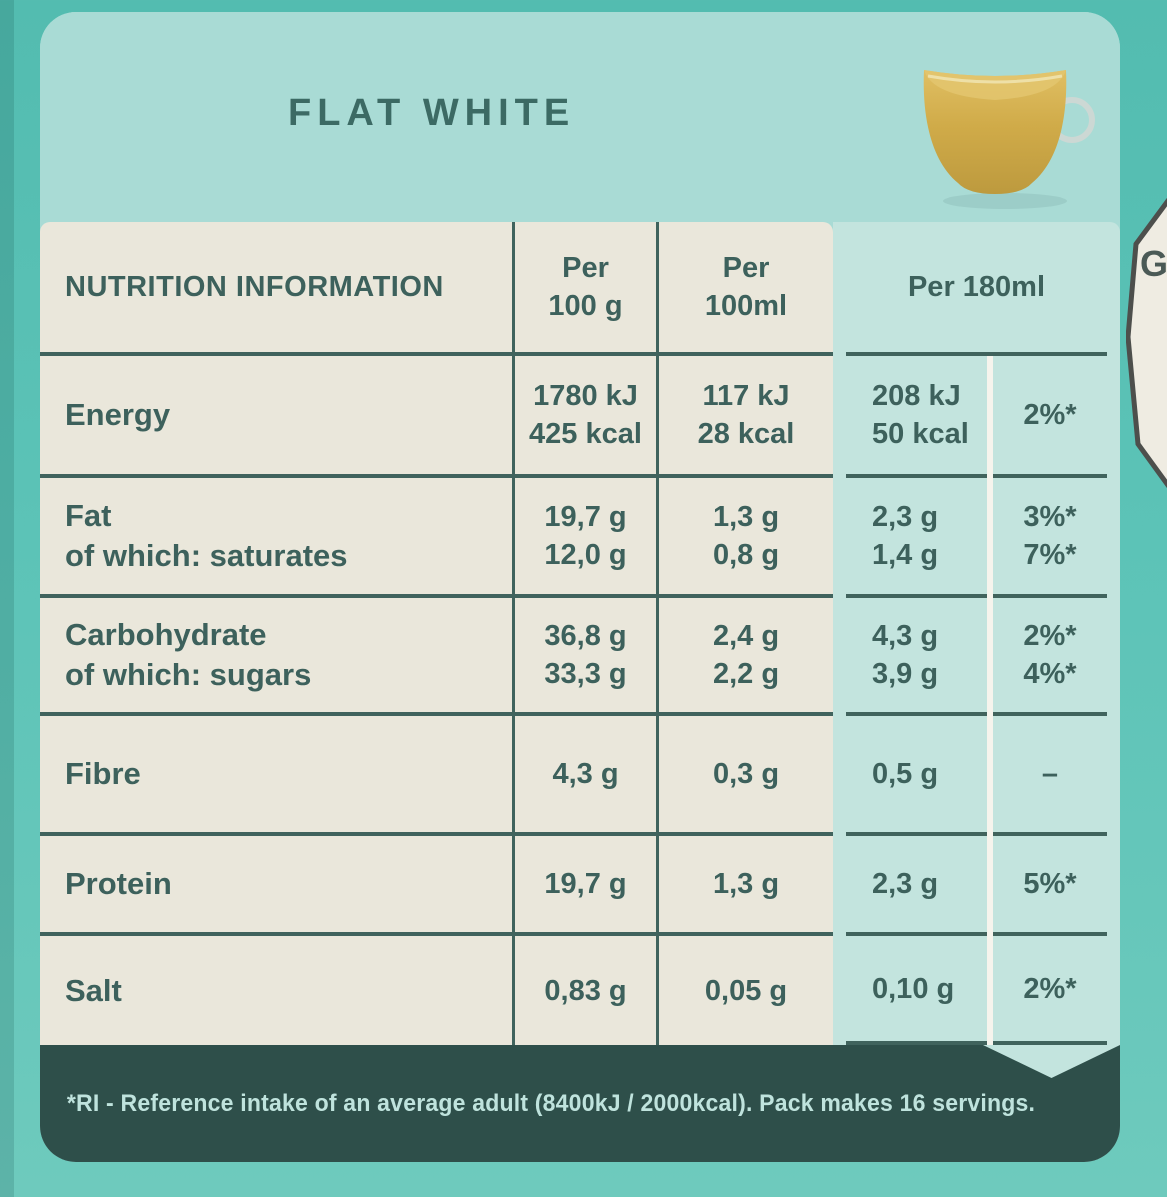  Describe the element at coordinates (584, 990) in the screenshot. I see `value-per-100g: 0,83 g` at that location.